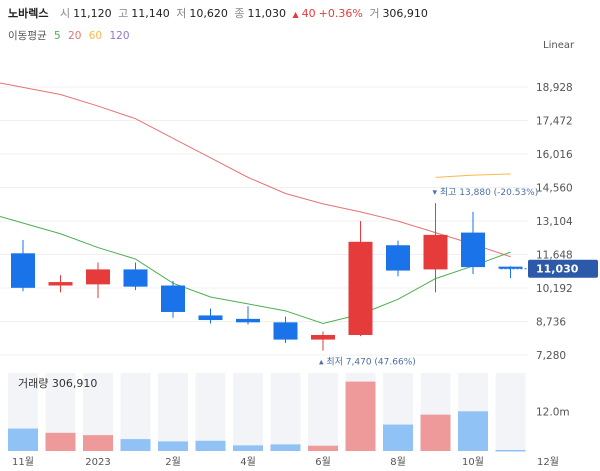 The height and width of the screenshot is (471, 600). I want to click on y-tick-label: 7,280, so click(551, 356).